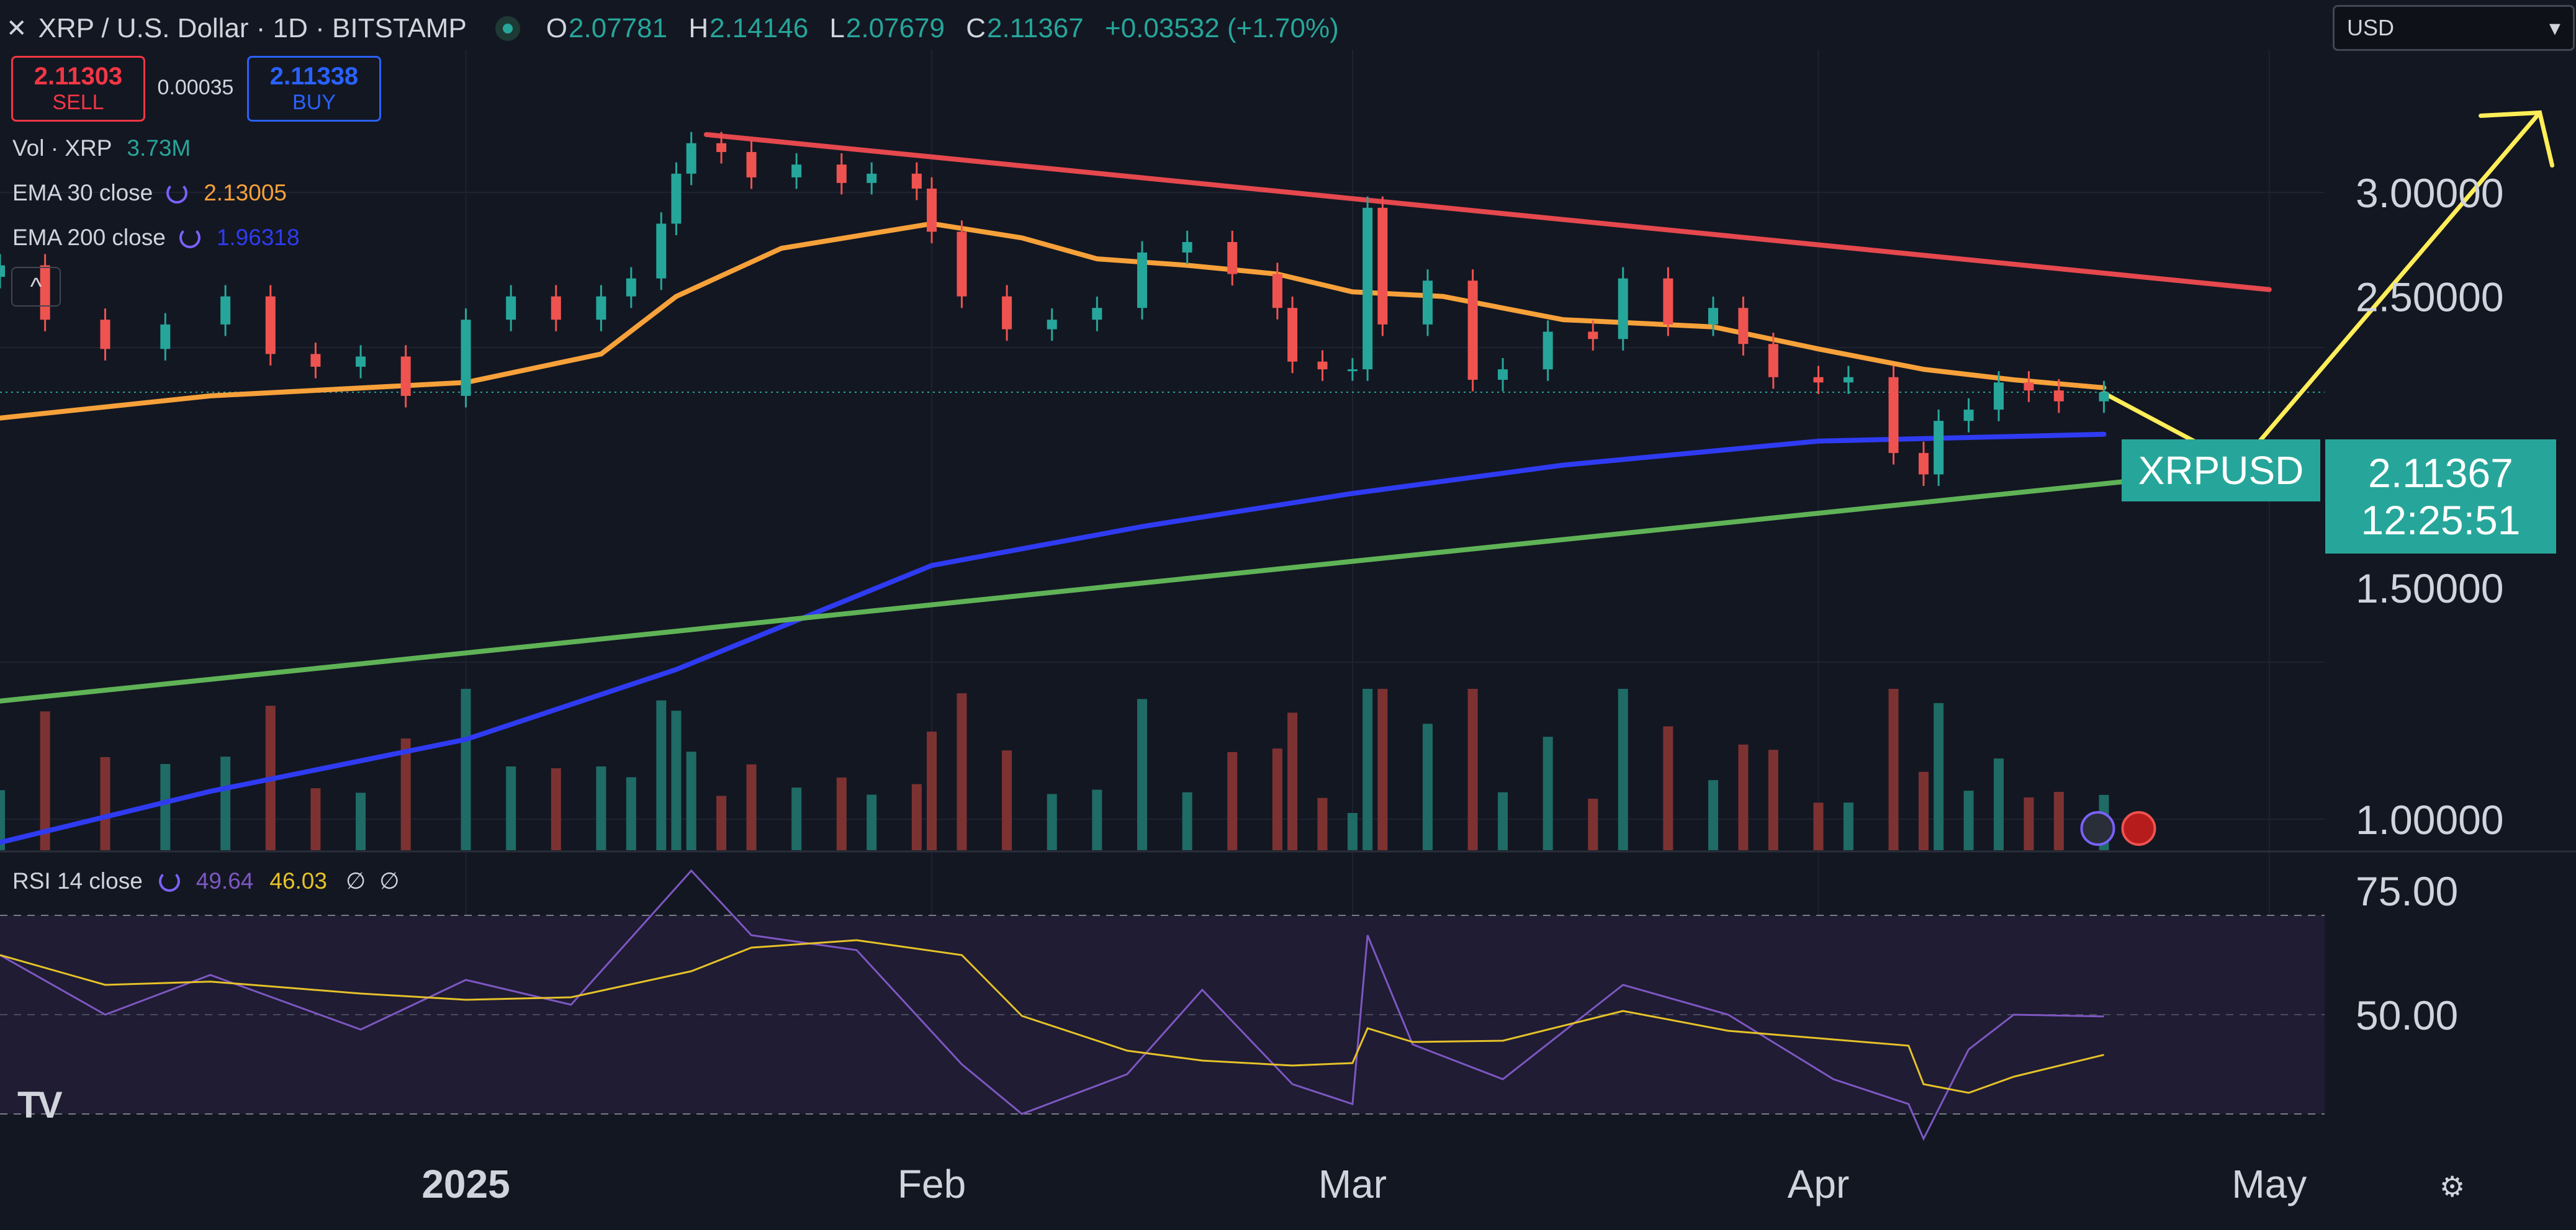  Describe the element at coordinates (78, 89) in the screenshot. I see `sell-button: 2.11303 SELL` at that location.